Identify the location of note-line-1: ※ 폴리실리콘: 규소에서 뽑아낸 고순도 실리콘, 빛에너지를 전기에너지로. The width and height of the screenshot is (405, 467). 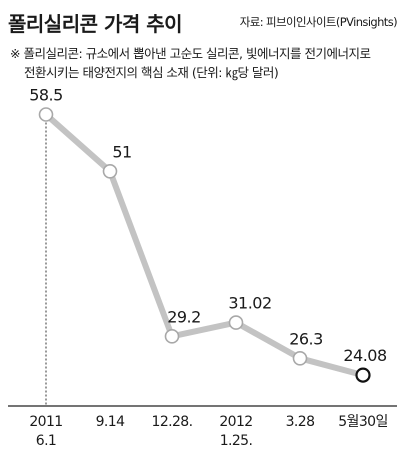
(190, 53).